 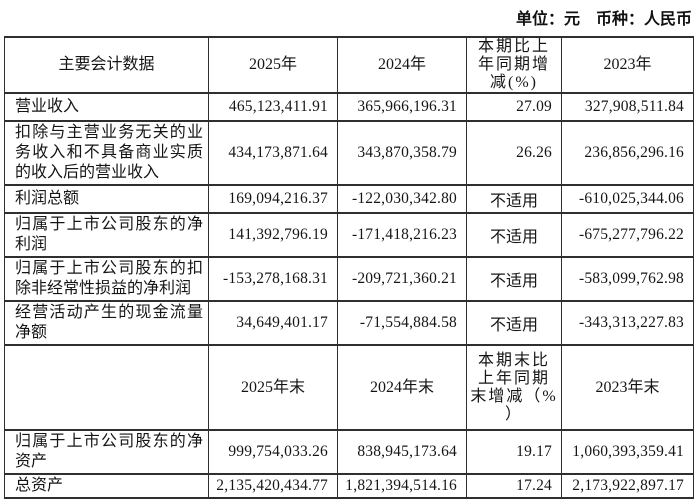 I want to click on value-2024: -209,721,360.21, so click(x=402, y=279).